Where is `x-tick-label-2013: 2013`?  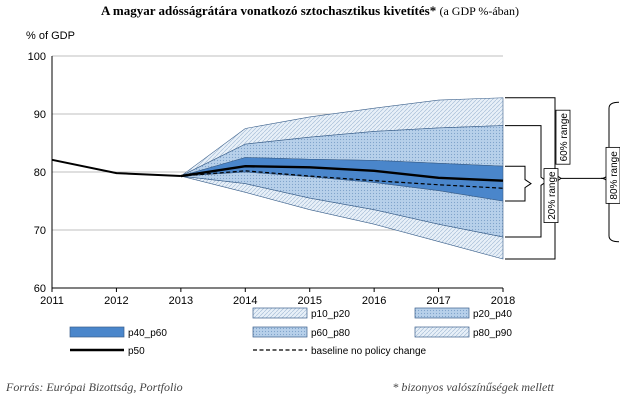 x-tick-label-2013: 2013 is located at coordinates (181, 301).